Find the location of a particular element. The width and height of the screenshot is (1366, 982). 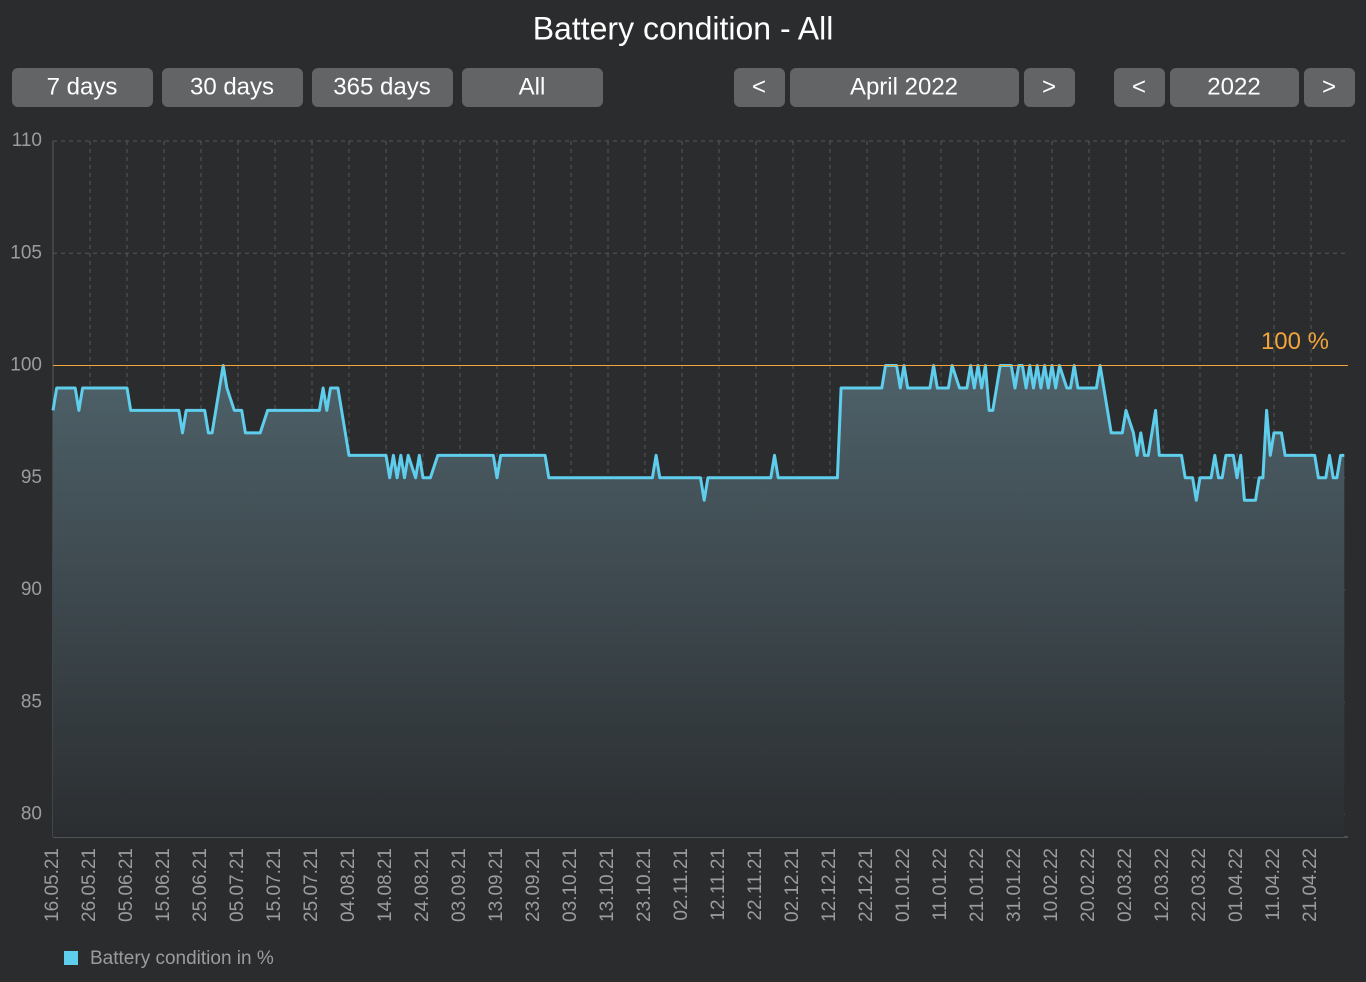

y-tick-label: 110 is located at coordinates (27, 140).